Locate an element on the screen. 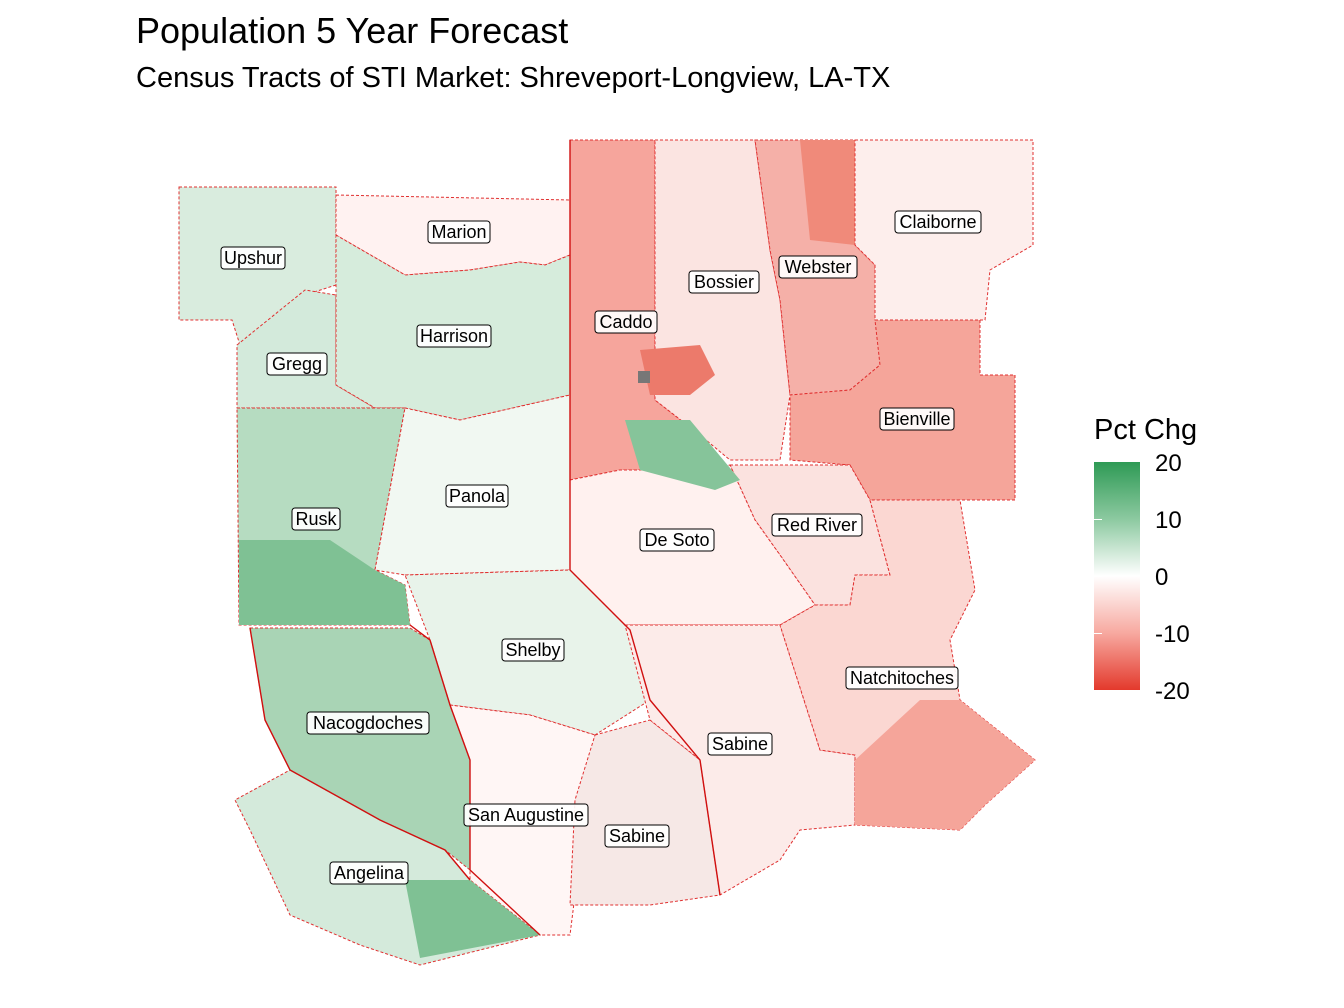 Image resolution: width=1344 pixels, height=1008 pixels. label-natchitoches: Natchitoches is located at coordinates (902, 678).